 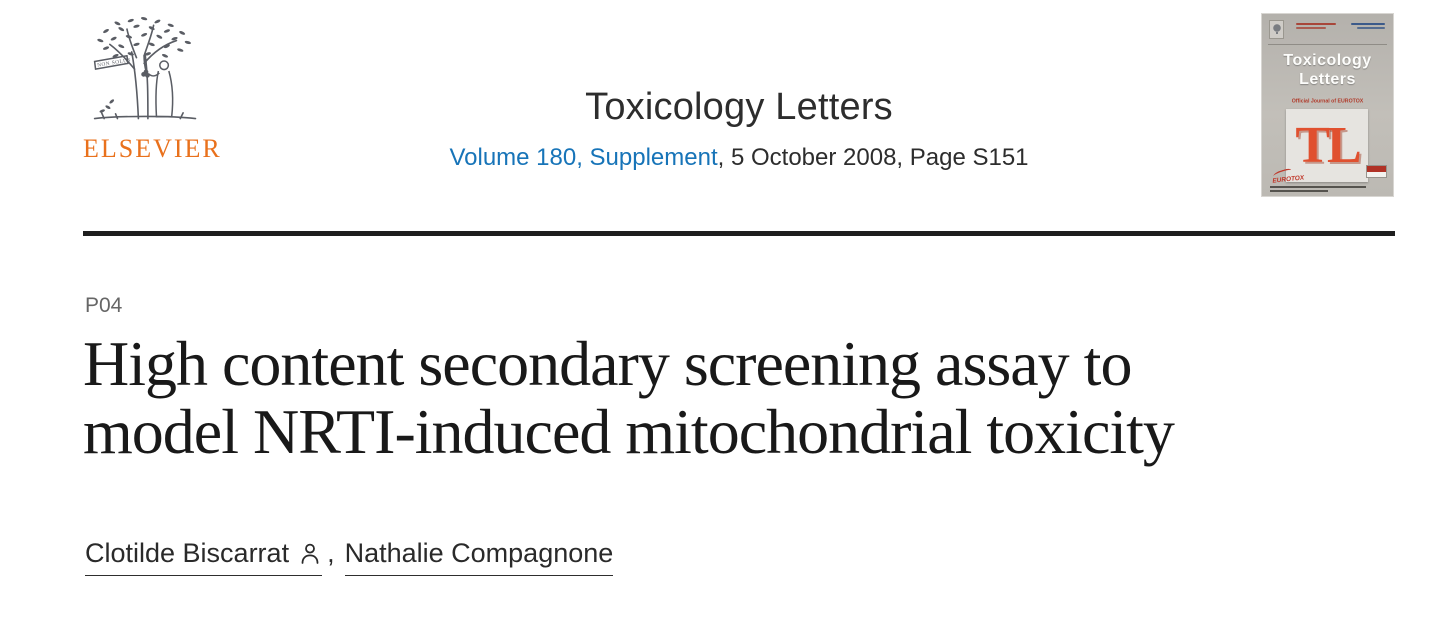 What do you see at coordinates (104, 305) in the screenshot?
I see `article-label: P04` at bounding box center [104, 305].